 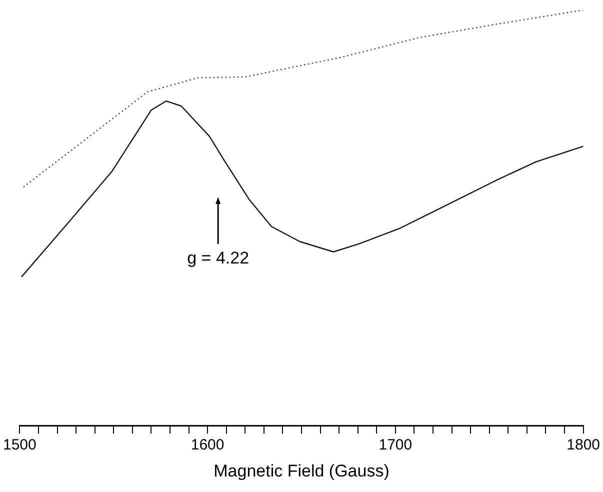 I want to click on x-tick-label: 1500, so click(x=19, y=445).